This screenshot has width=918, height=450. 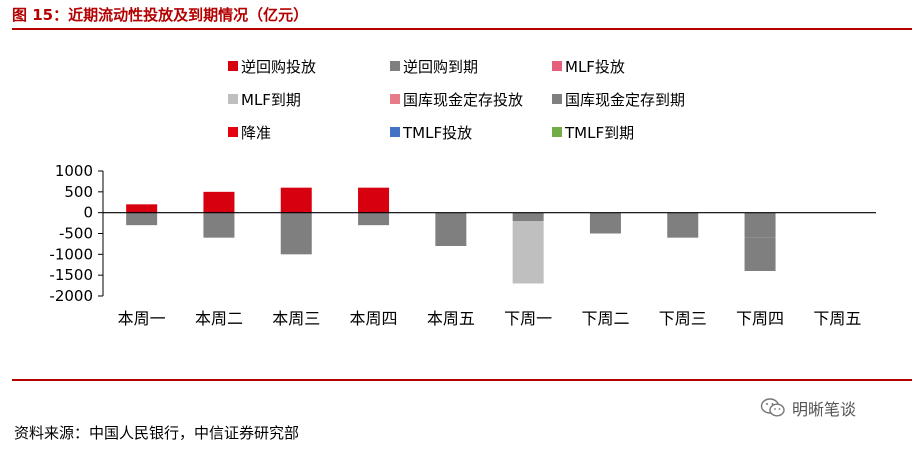 I want to click on bottom-rule, so click(x=462, y=380).